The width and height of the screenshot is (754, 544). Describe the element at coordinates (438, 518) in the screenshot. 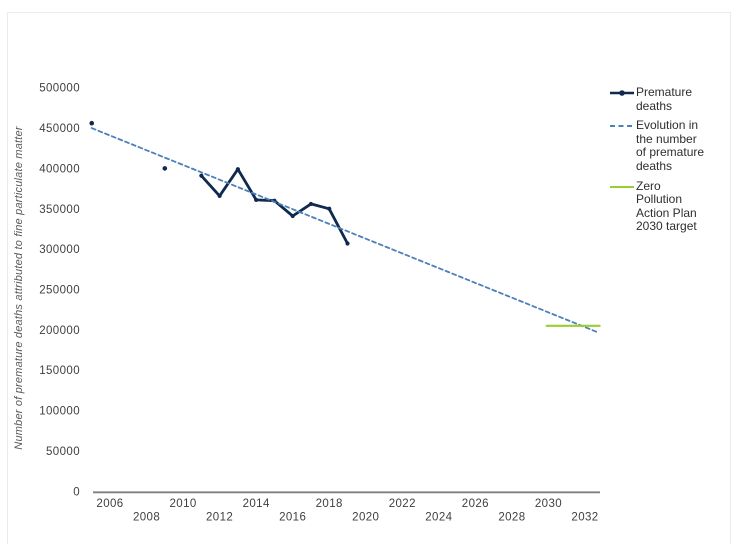

I see `x-tick-label: 2024` at that location.